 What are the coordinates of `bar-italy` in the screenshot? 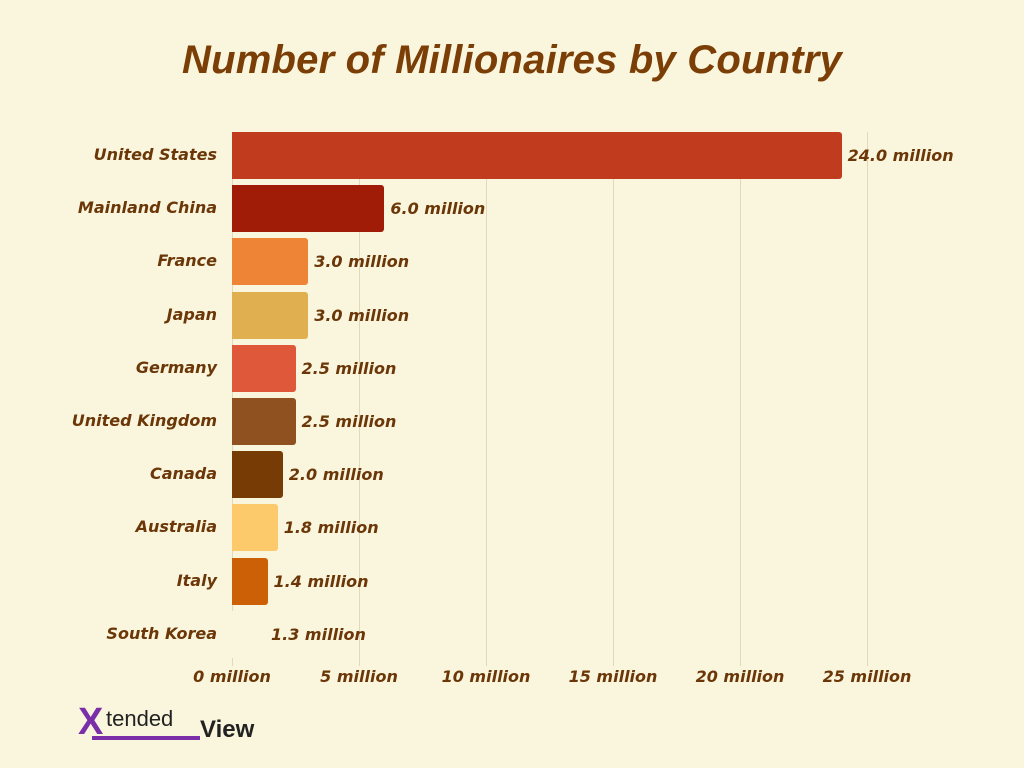 It's located at (250, 581).